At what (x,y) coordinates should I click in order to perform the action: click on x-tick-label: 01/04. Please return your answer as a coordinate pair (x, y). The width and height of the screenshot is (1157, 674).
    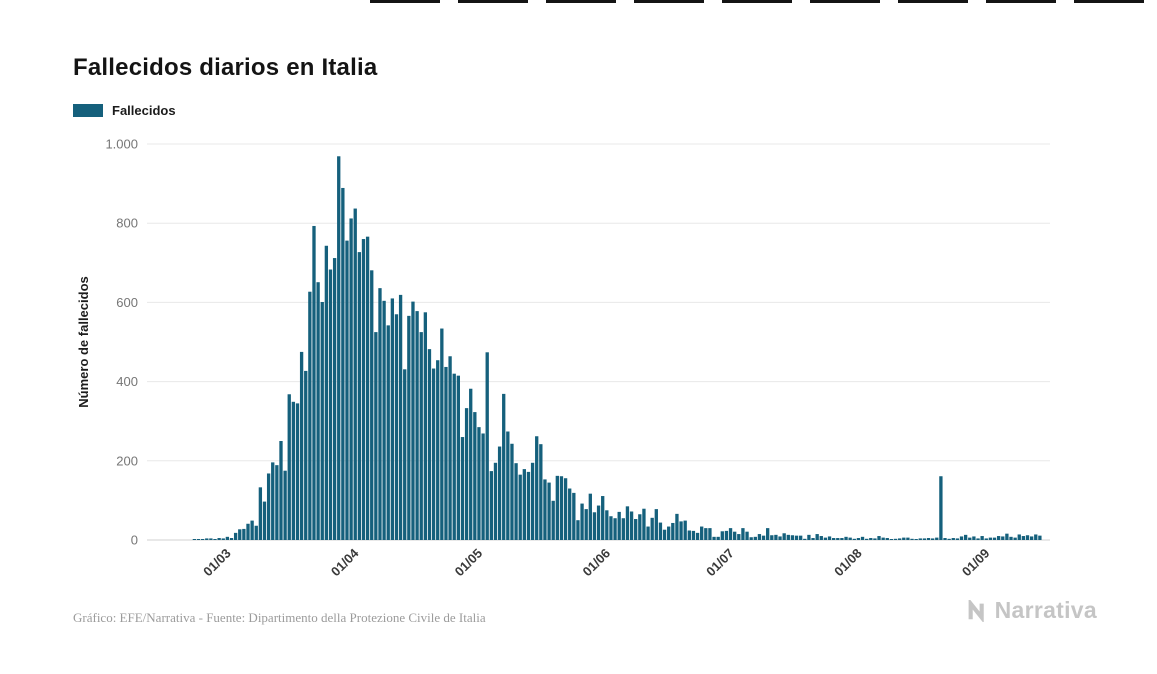
    Looking at the image, I should click on (345, 562).